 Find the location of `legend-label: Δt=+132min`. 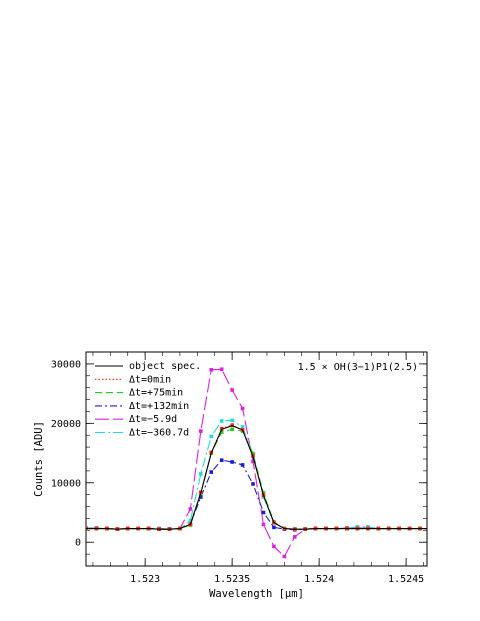

legend-label: Δt=+132min is located at coordinates (159, 406).